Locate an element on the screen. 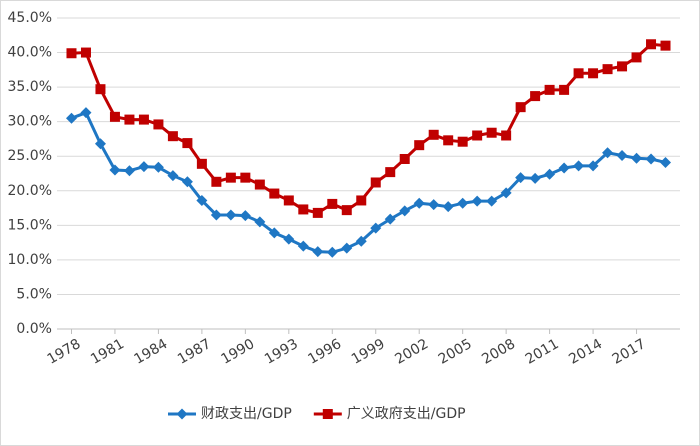 The width and height of the screenshot is (700, 446). y-tick-label: 15.0% is located at coordinates (30, 225).